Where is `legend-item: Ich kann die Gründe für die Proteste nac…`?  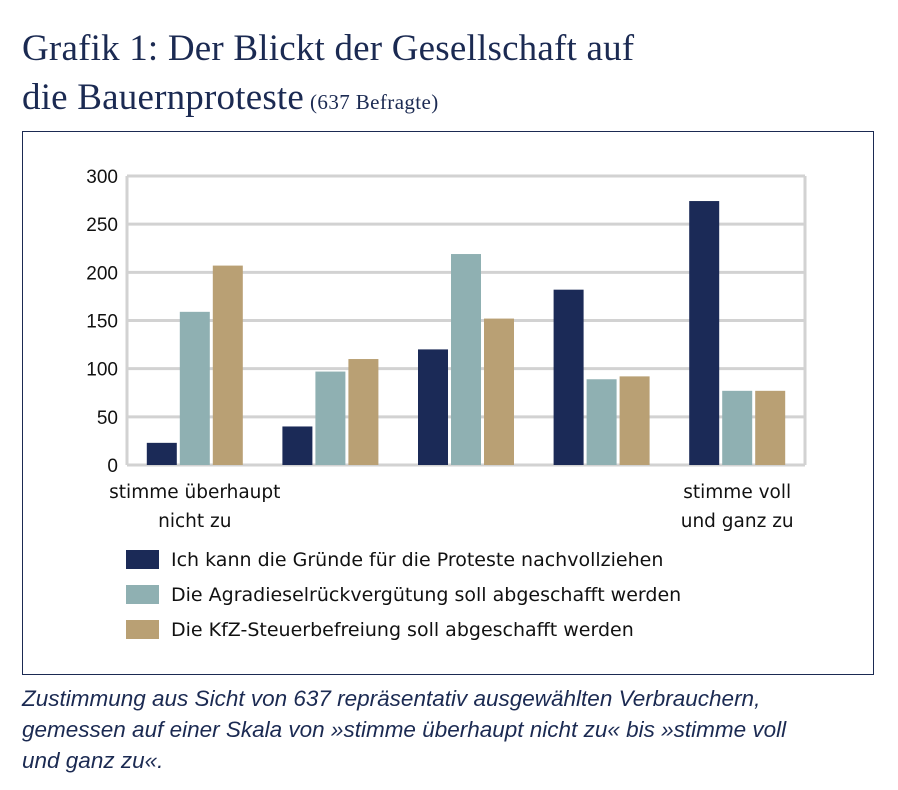
legend-item: Ich kann die Gründe für die Proteste nac… is located at coordinates (403, 559).